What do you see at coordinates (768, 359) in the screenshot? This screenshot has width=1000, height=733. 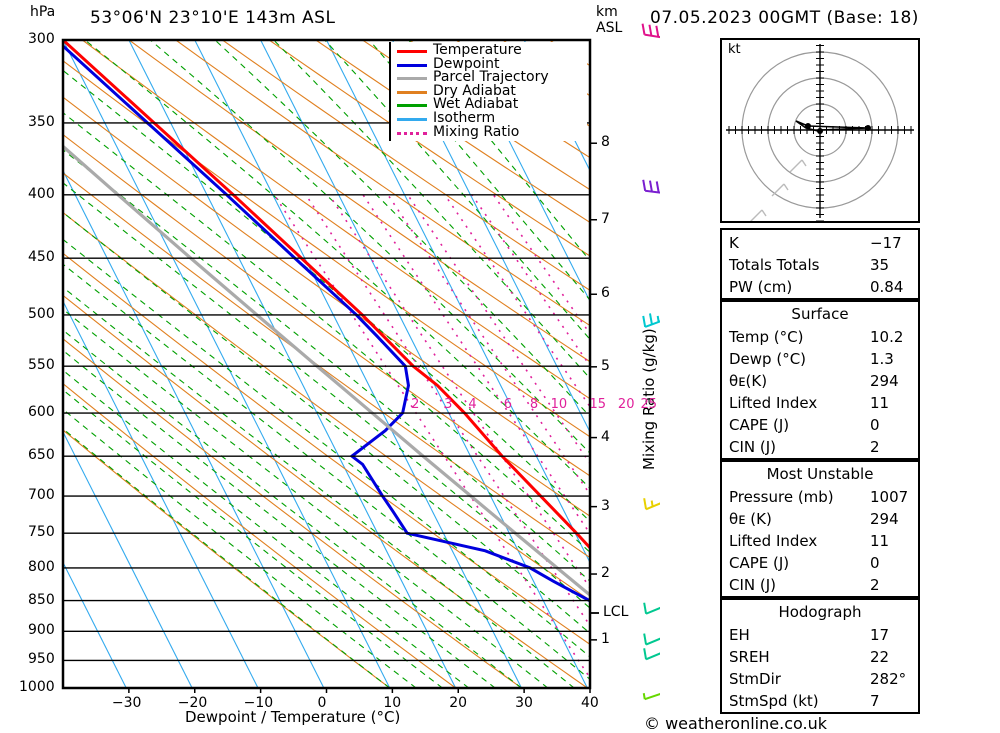 I see `stat-key: Dewp (°C)` at bounding box center [768, 359].